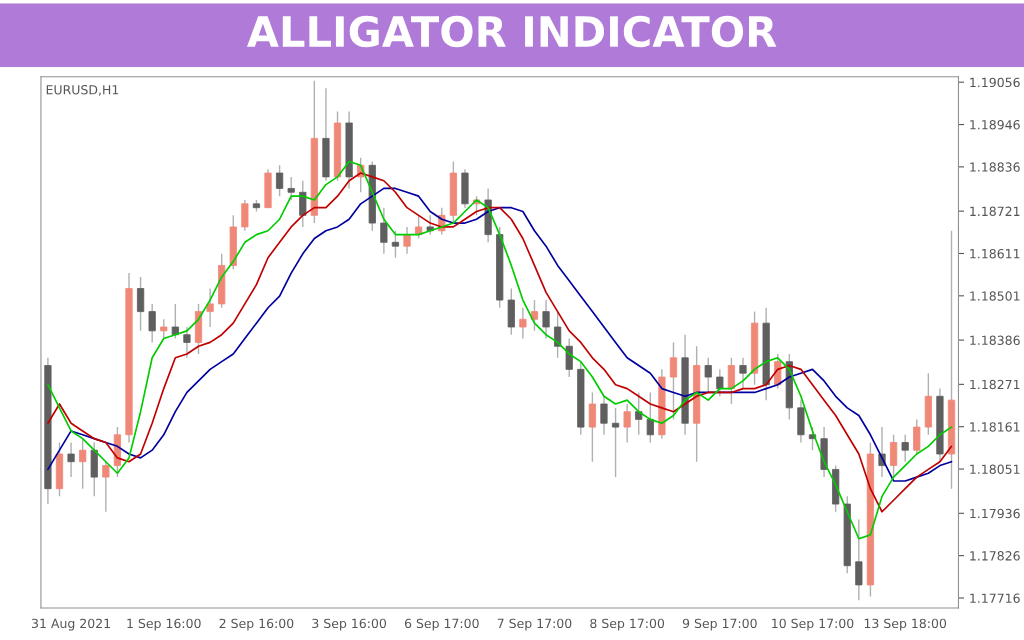 Image resolution: width=1024 pixels, height=640 pixels. What do you see at coordinates (71, 624) in the screenshot?
I see `x-tick-label: 31 Aug 2021` at bounding box center [71, 624].